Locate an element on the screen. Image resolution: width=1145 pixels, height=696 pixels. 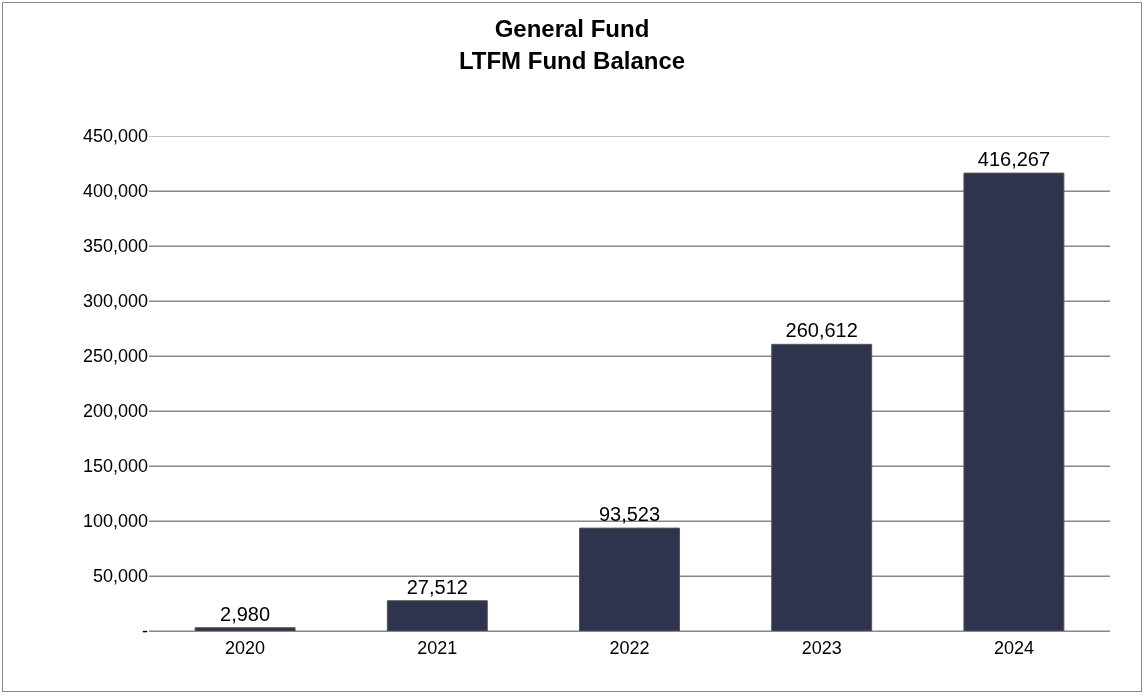
x-tick-label: 2024 is located at coordinates (1013, 647).